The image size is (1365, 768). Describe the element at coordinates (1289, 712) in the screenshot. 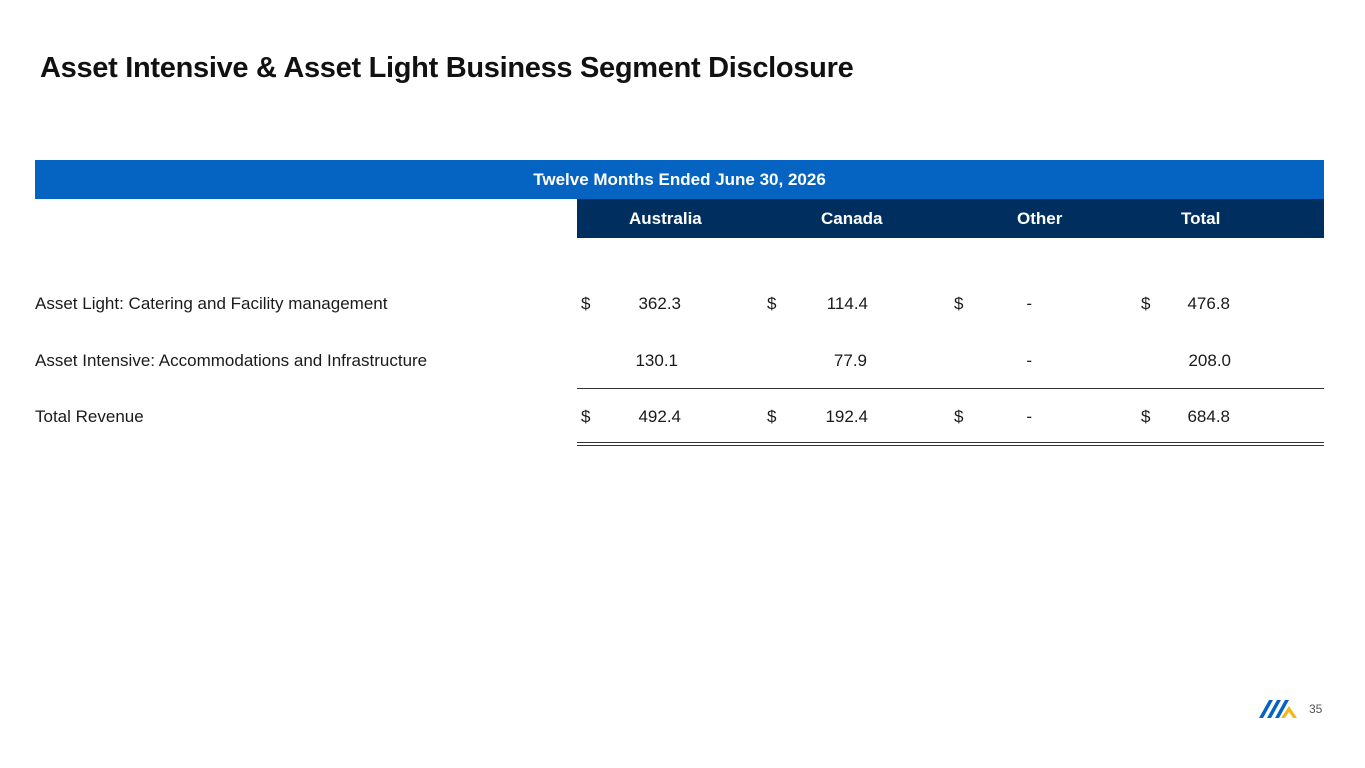

I see `logo-chevron` at that location.